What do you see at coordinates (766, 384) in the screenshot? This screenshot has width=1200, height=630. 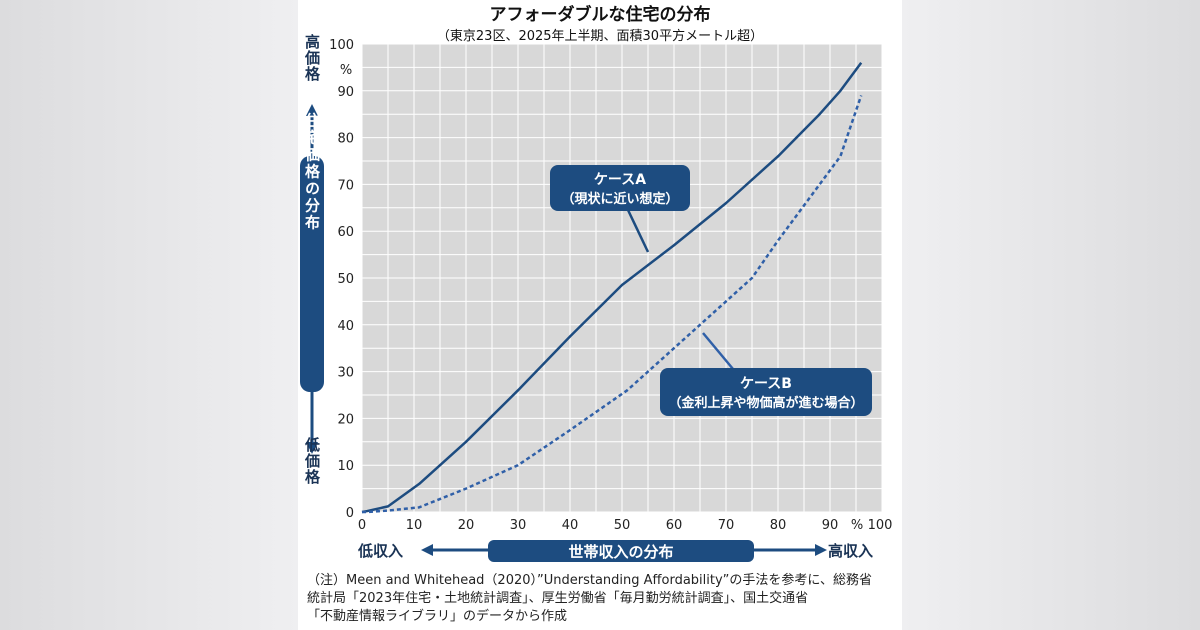 I see `series-b-name: ケースB` at bounding box center [766, 384].